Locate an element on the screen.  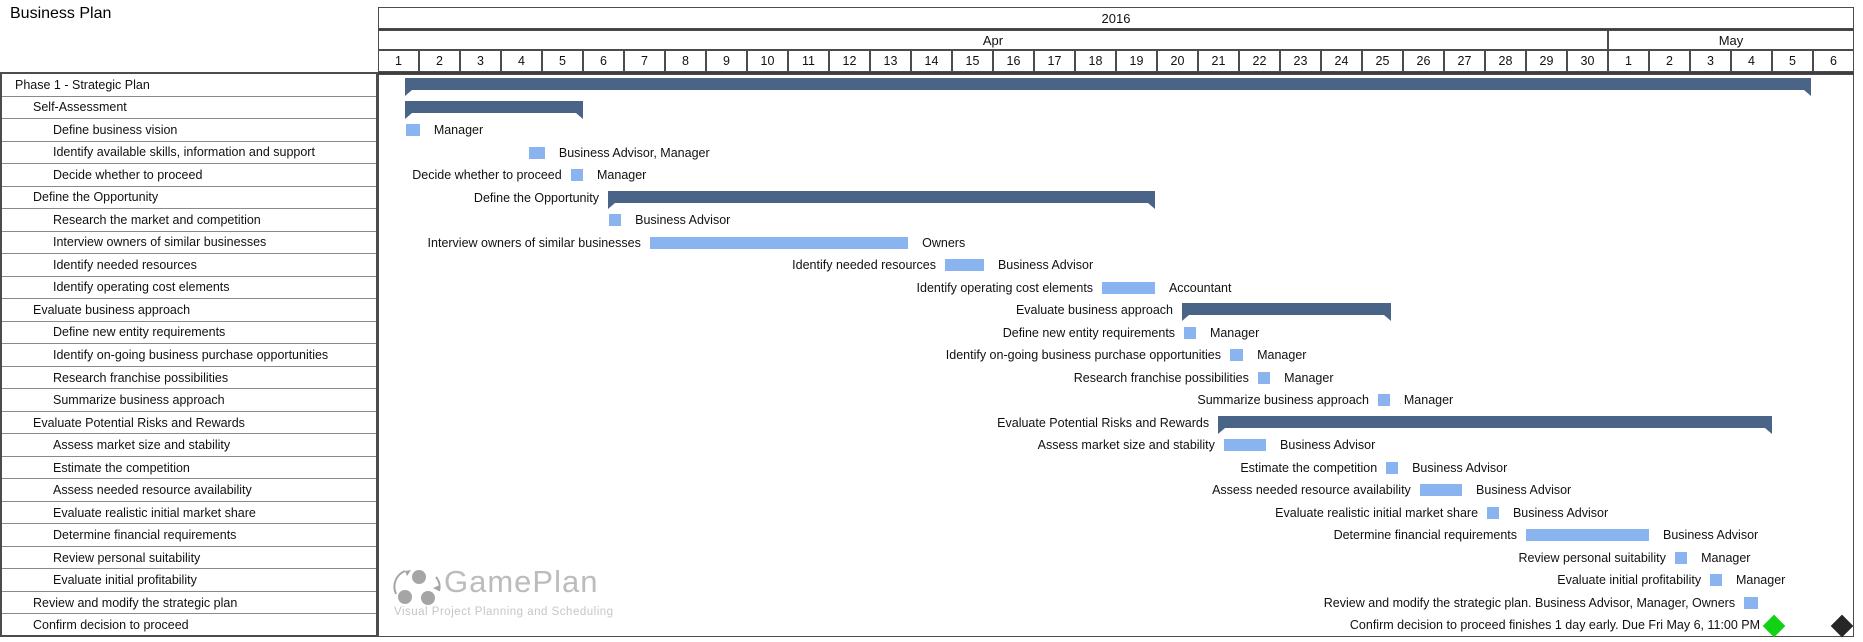
day-header-cell: 26 is located at coordinates (1423, 61).